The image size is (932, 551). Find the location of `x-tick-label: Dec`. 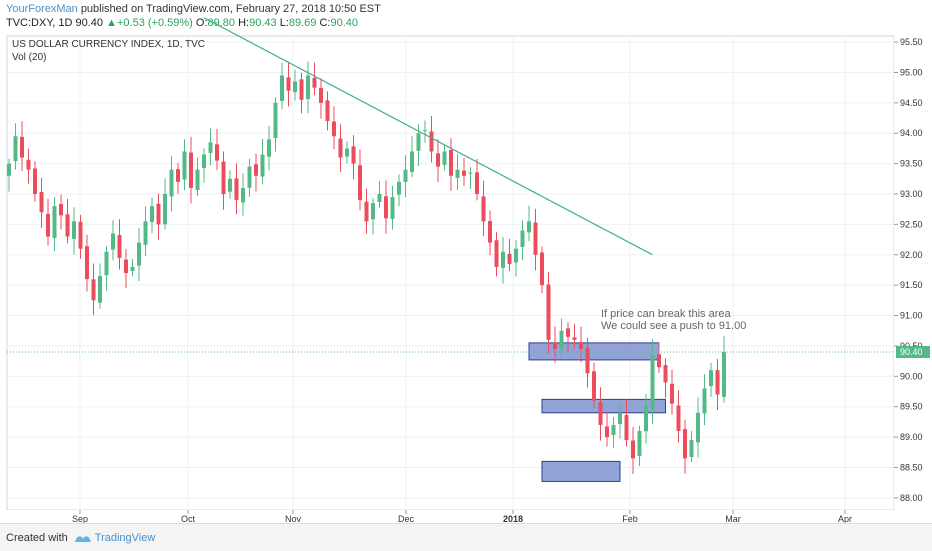

x-tick-label: Dec is located at coordinates (406, 518).